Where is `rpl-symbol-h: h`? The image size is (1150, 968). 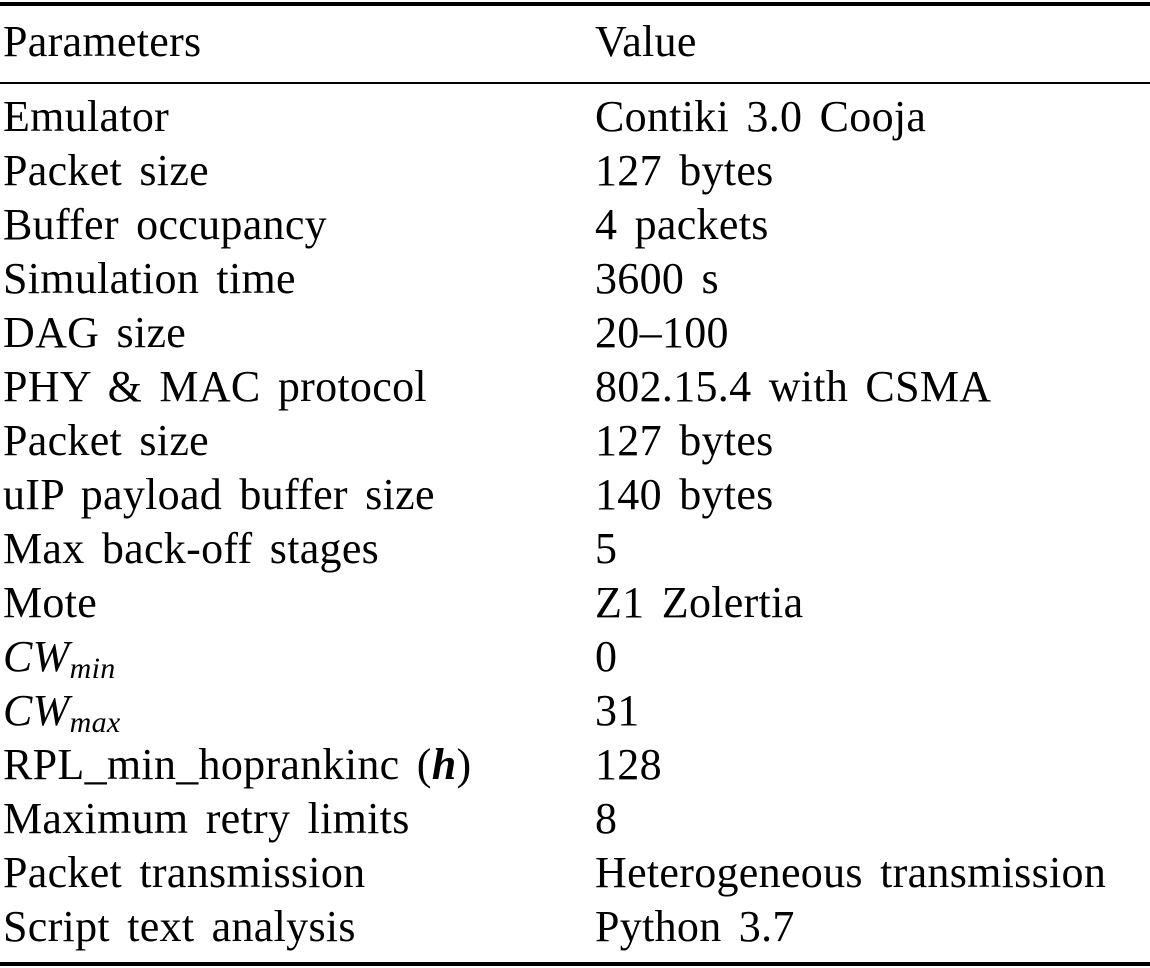 rpl-symbol-h: h is located at coordinates (444, 764).